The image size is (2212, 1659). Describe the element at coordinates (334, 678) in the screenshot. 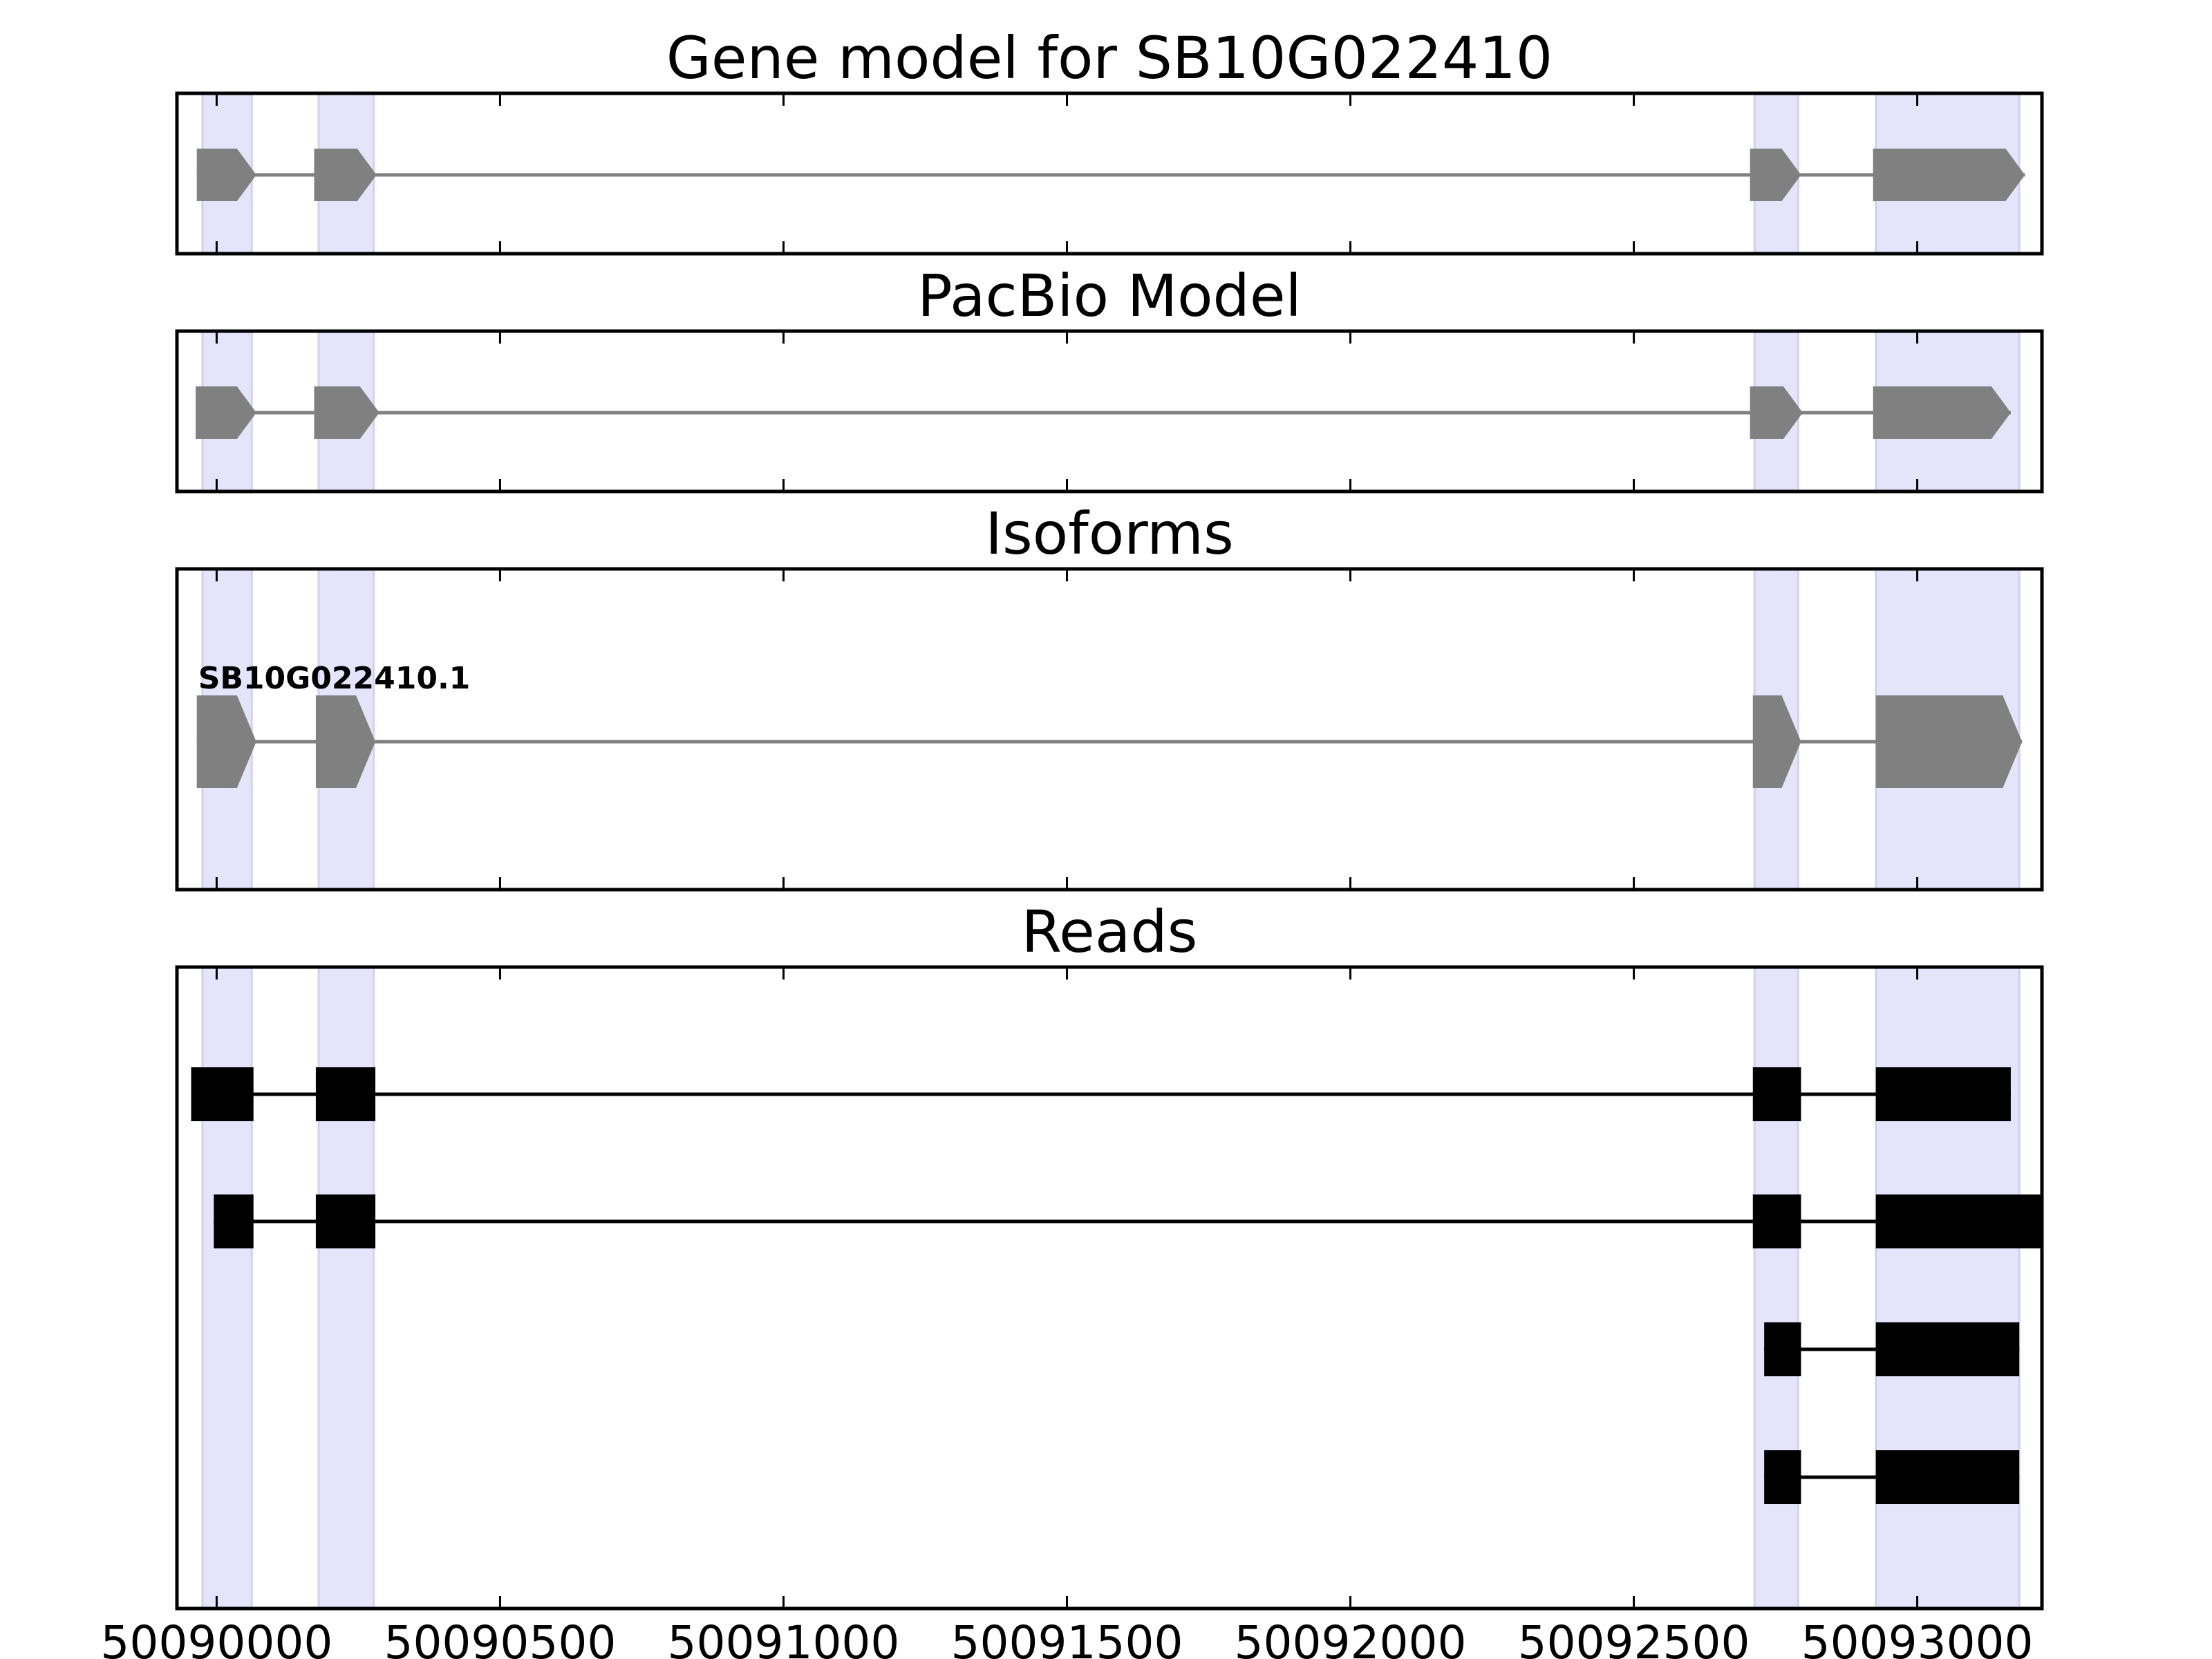

I see `isoform-label: SB10G022410.1` at that location.